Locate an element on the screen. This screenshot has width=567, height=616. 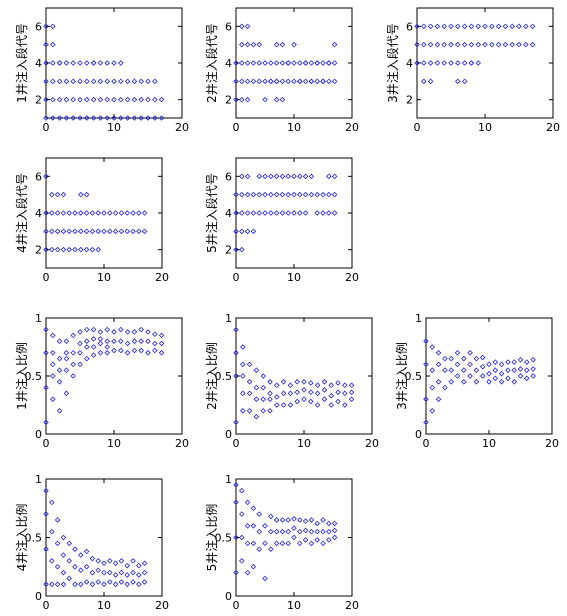
x-tick-label: 20 is located at coordinates (182, 127).